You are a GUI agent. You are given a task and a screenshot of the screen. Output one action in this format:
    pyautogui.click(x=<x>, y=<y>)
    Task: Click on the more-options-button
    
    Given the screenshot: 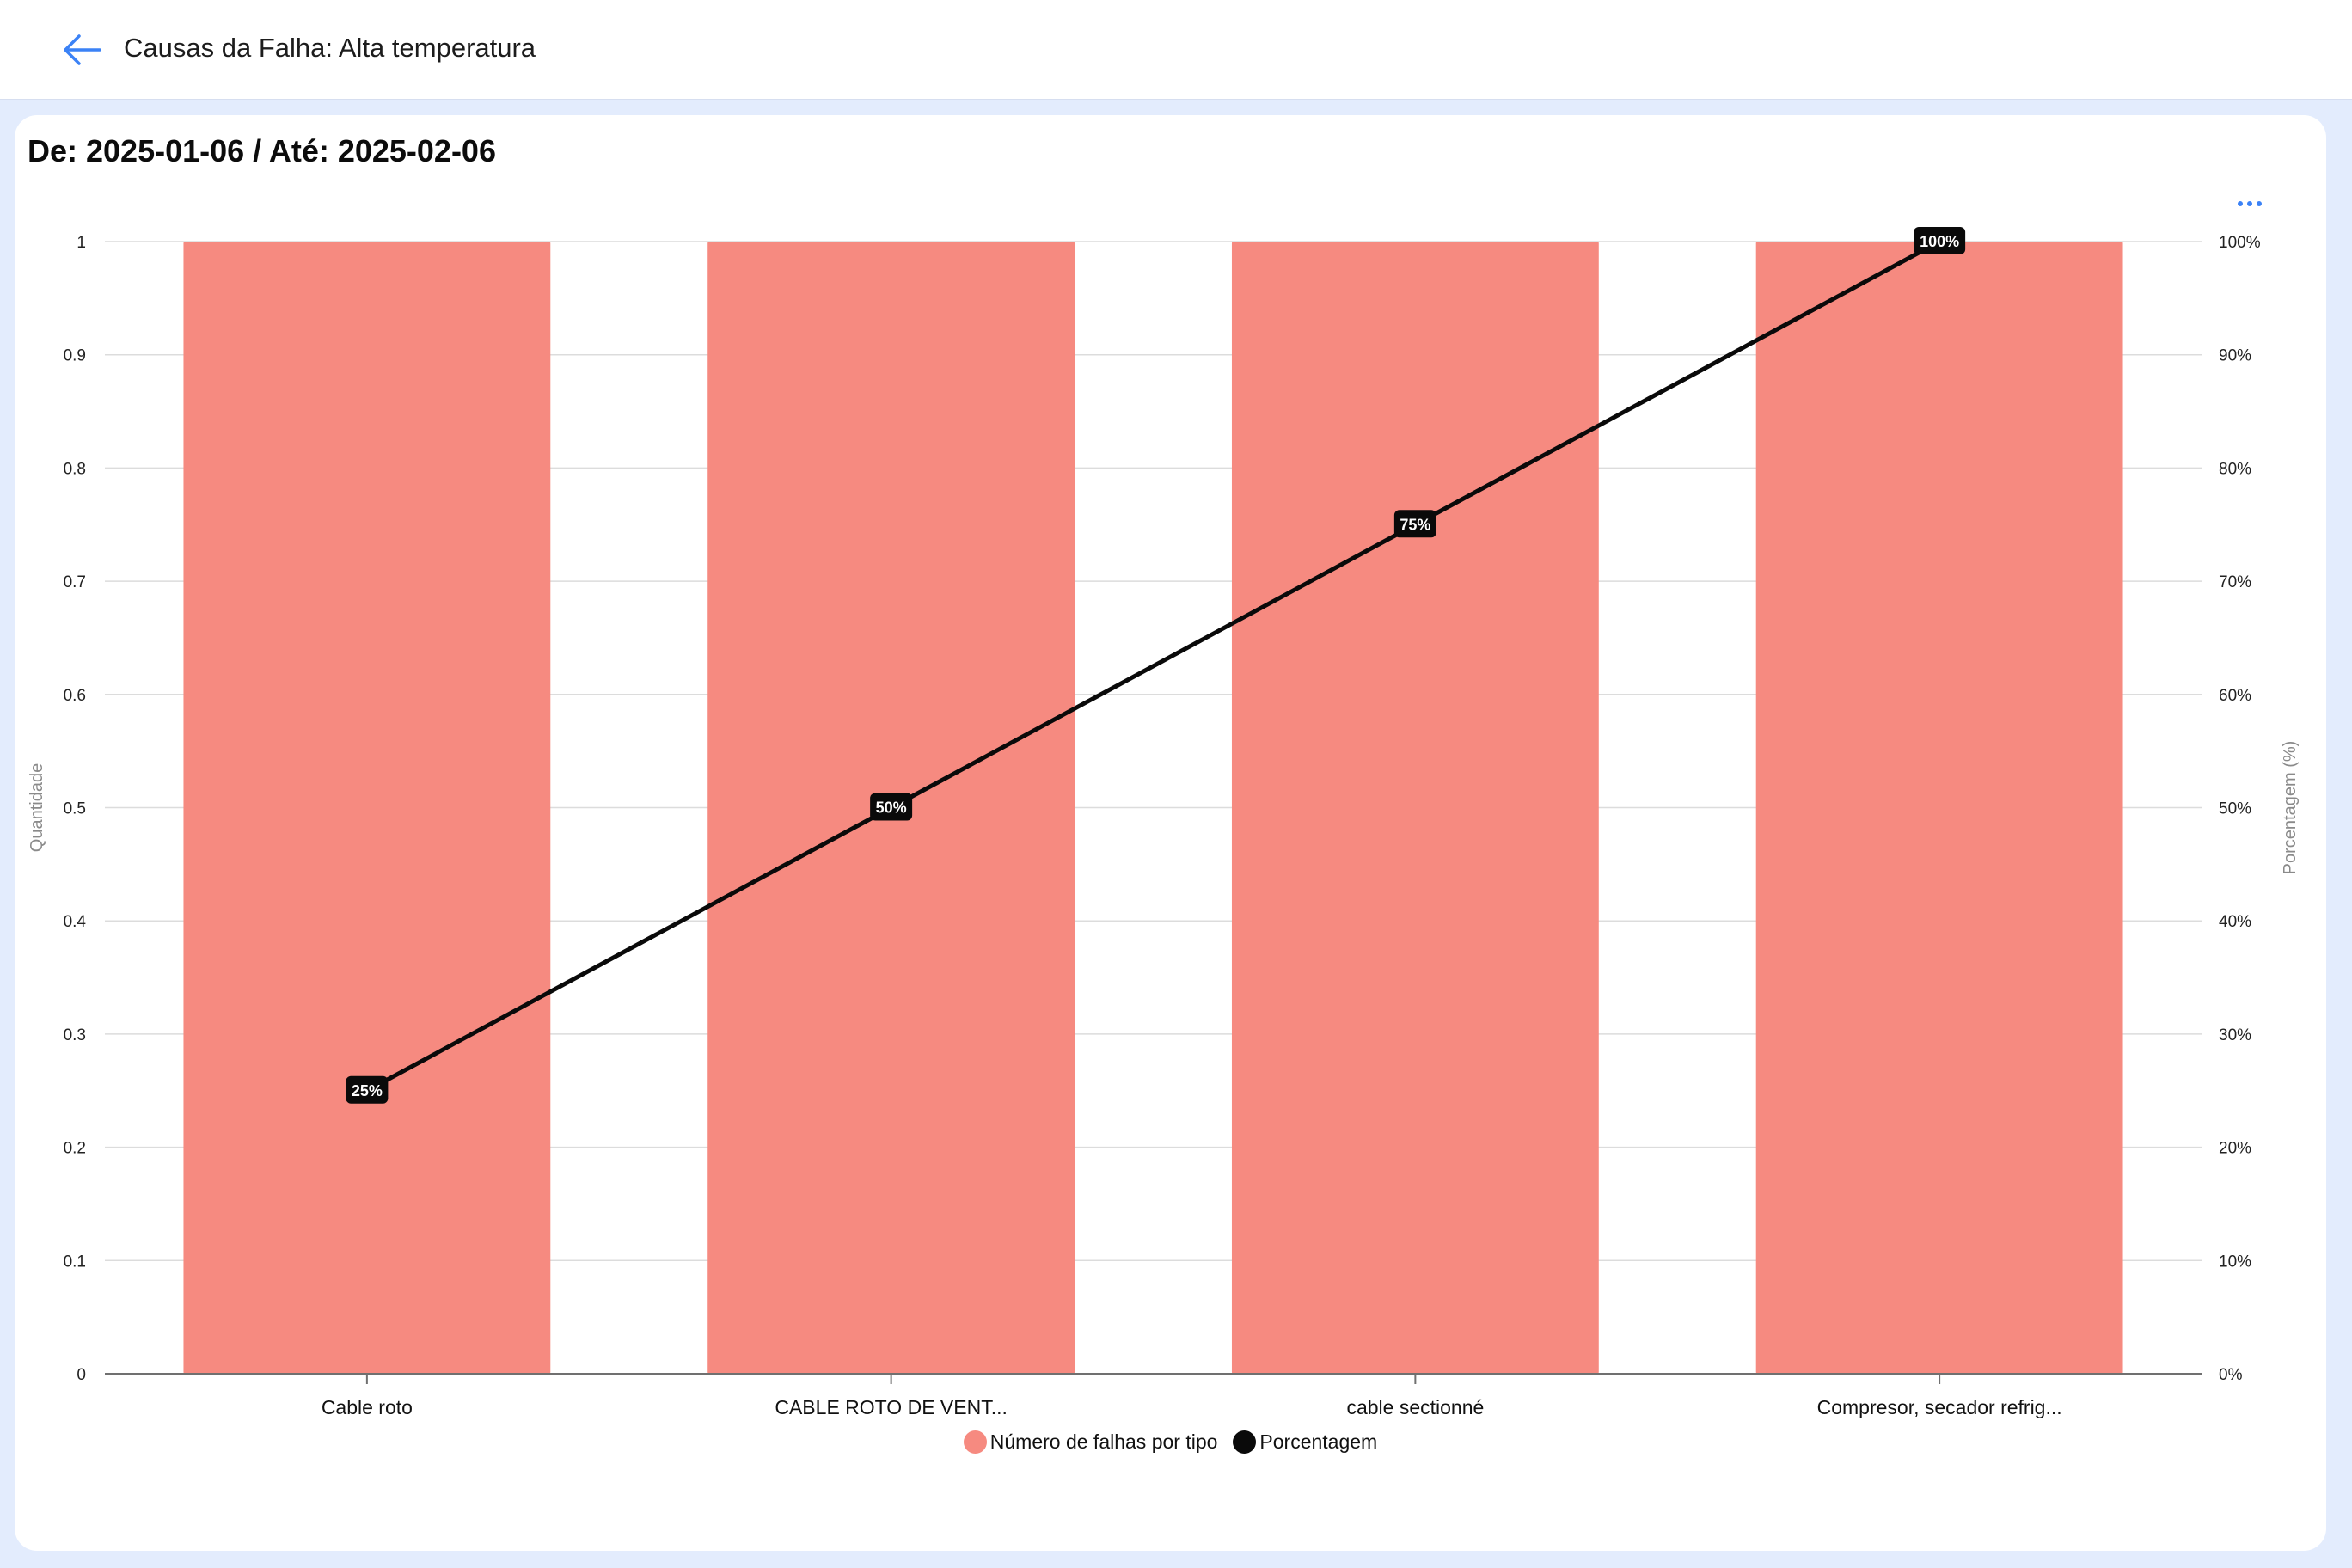 What is the action you would take?
    pyautogui.click(x=2250, y=204)
    